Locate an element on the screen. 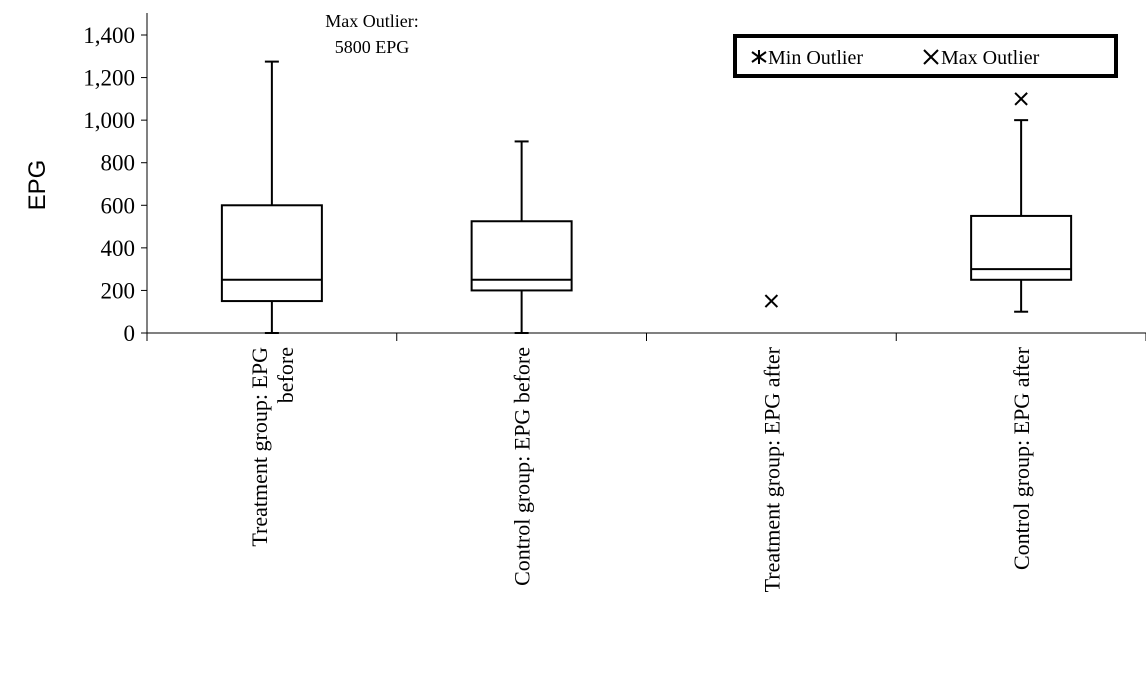  category-label-line: Treatment group: EPG is located at coordinates (259, 447).